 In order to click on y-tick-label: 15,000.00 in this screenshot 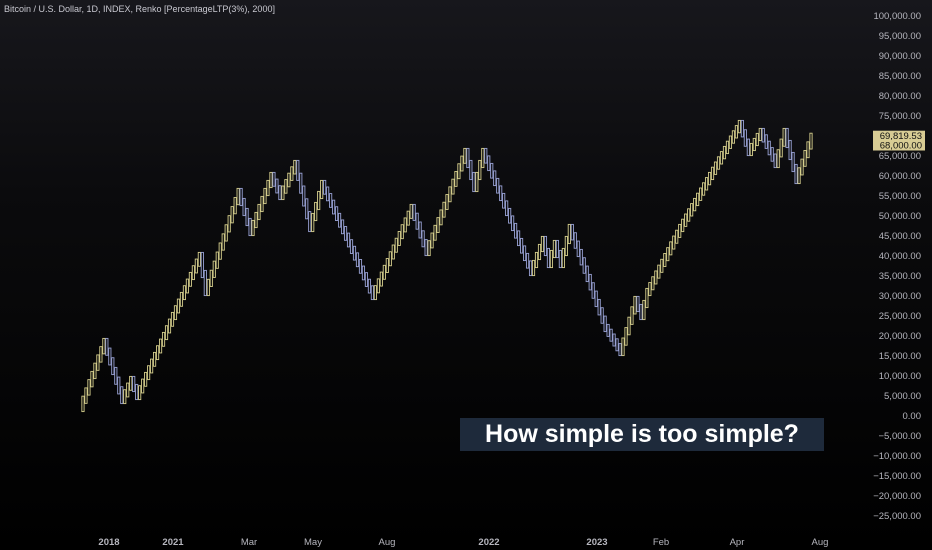, I will do `click(900, 356)`.